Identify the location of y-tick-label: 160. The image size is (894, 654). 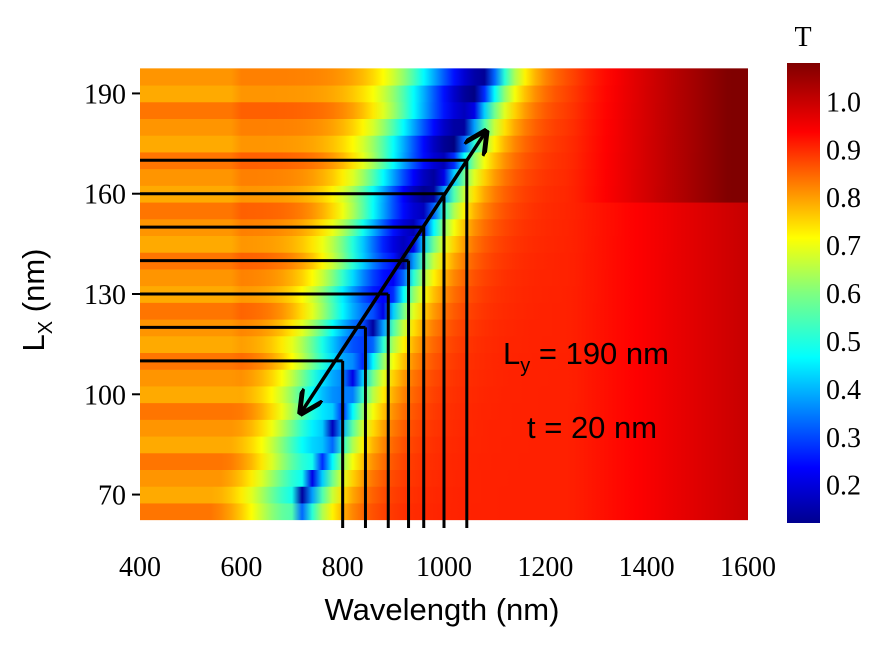
(105, 195).